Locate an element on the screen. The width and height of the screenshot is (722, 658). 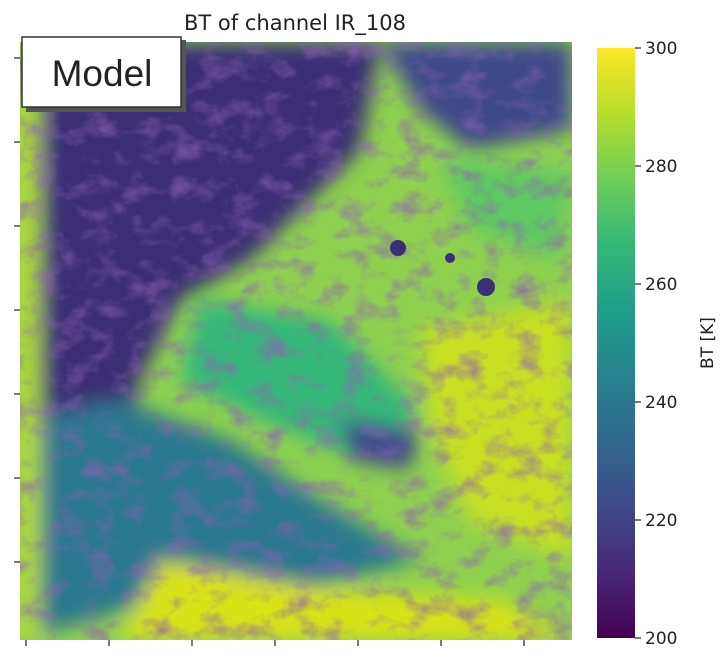
colorbar-tick-label: 280 is located at coordinates (661, 167).